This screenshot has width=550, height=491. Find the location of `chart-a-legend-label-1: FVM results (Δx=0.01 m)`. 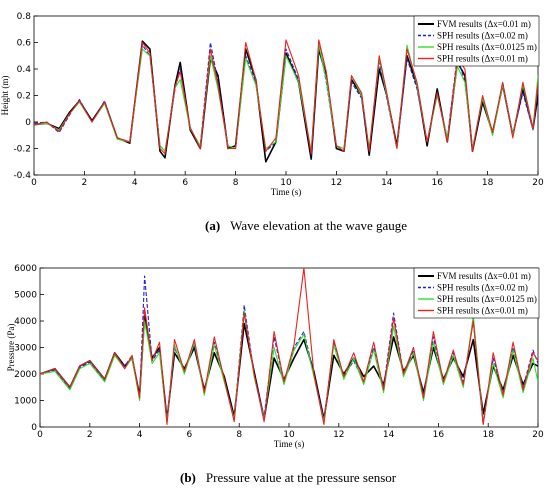

chart-a-legend-label-1: FVM results (Δx=0.01 m) is located at coordinates (484, 24).